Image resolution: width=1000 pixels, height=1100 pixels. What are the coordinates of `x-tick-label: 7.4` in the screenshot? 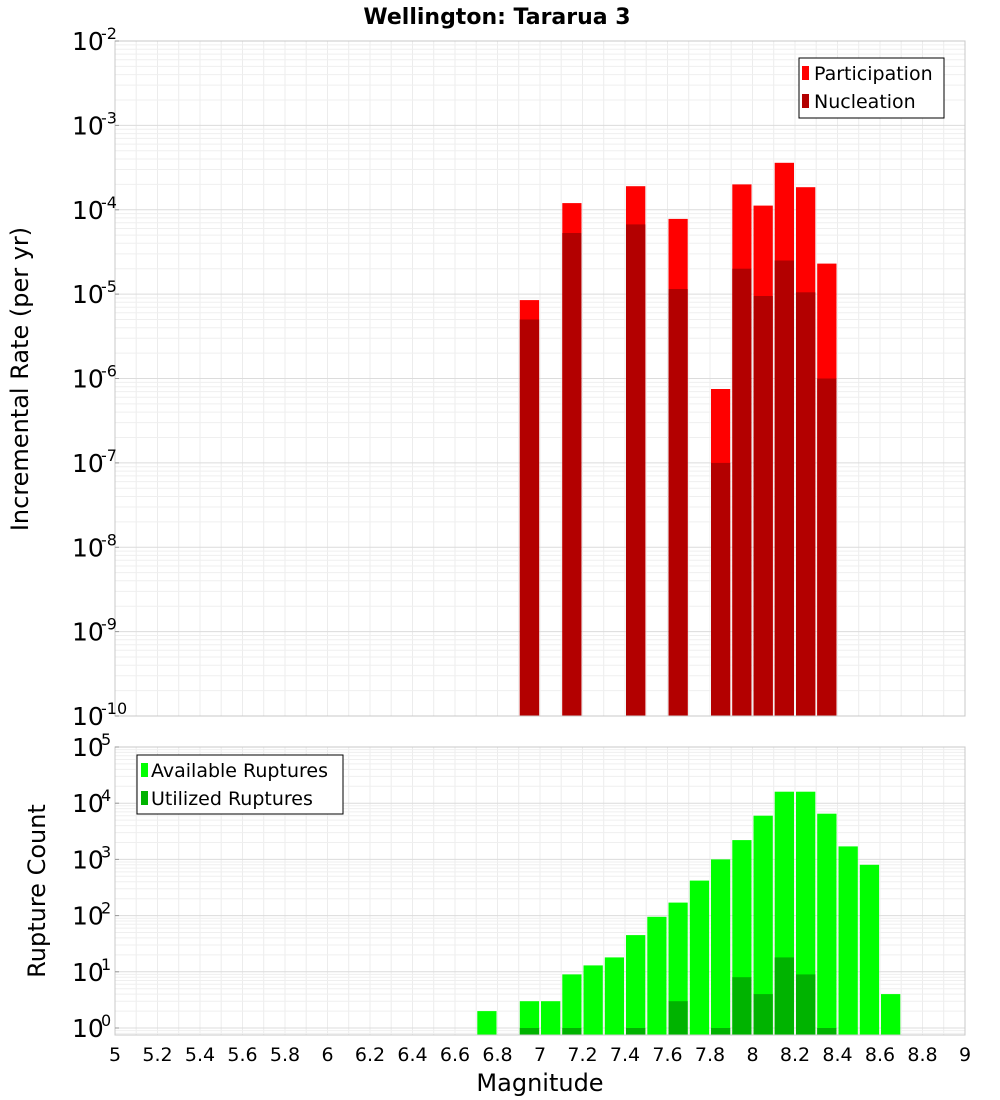 It's located at (625, 1055).